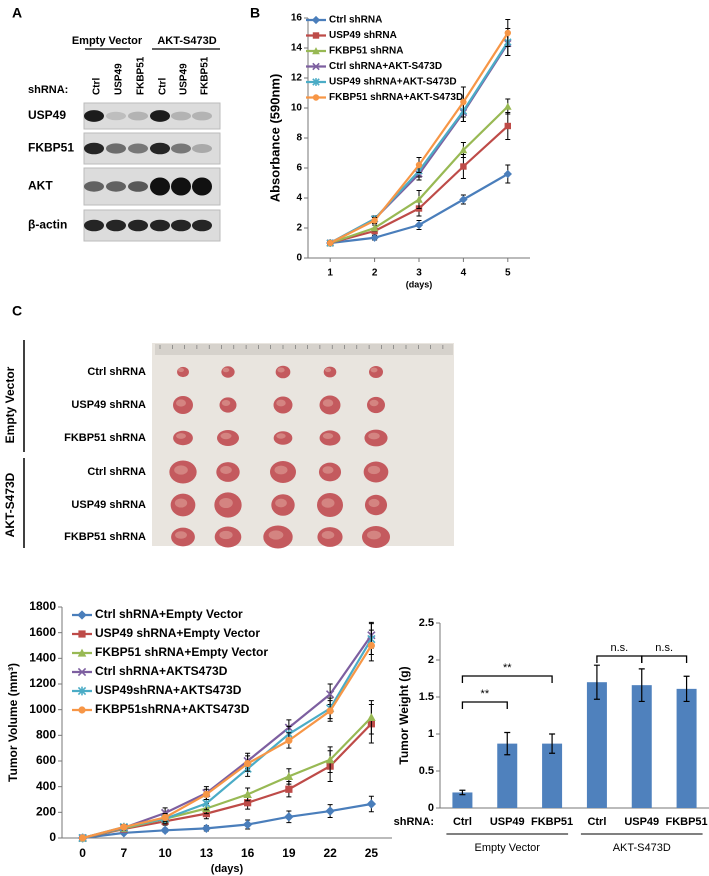  Describe the element at coordinates (426, 697) in the screenshot. I see `y-tick-label: 1.5` at that location.